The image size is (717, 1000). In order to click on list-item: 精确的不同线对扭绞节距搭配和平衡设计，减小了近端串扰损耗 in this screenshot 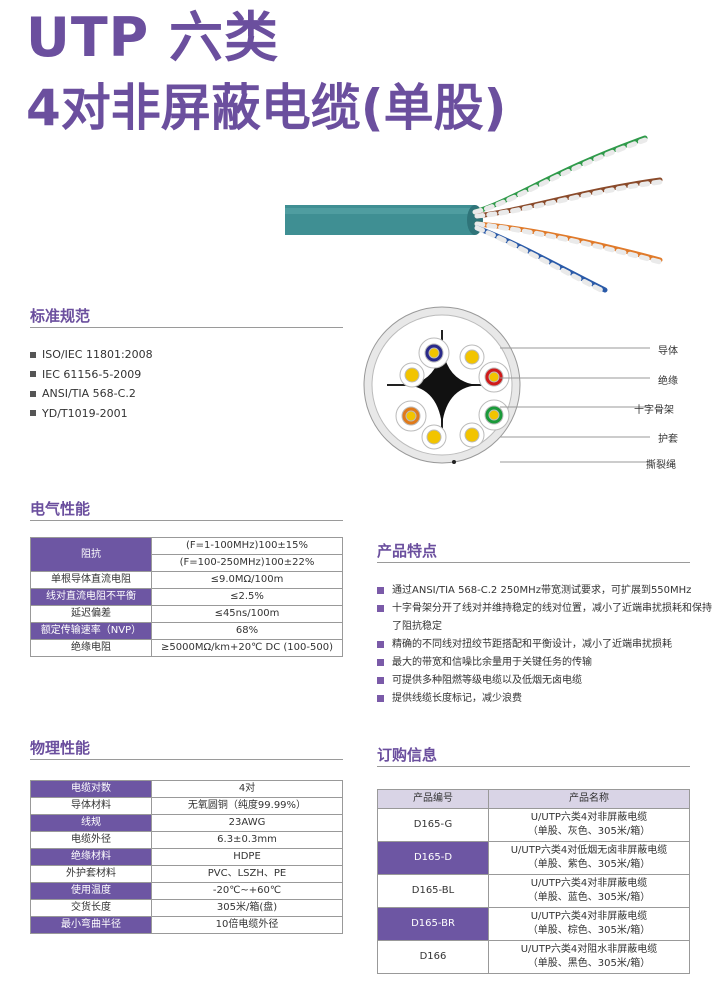, I will do `click(547, 645)`.